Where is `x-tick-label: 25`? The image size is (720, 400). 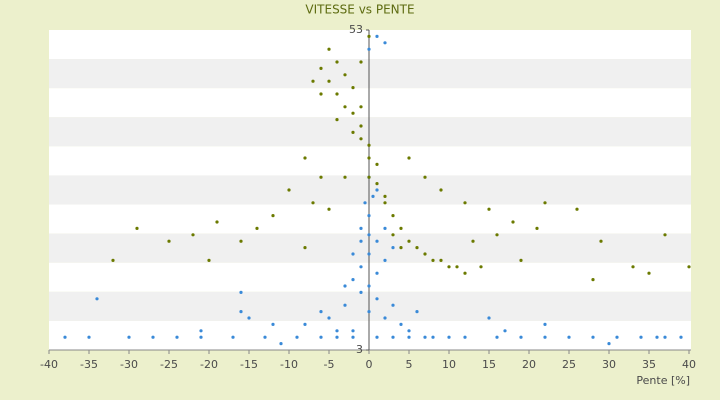 x-tick-label: 25 is located at coordinates (569, 364).